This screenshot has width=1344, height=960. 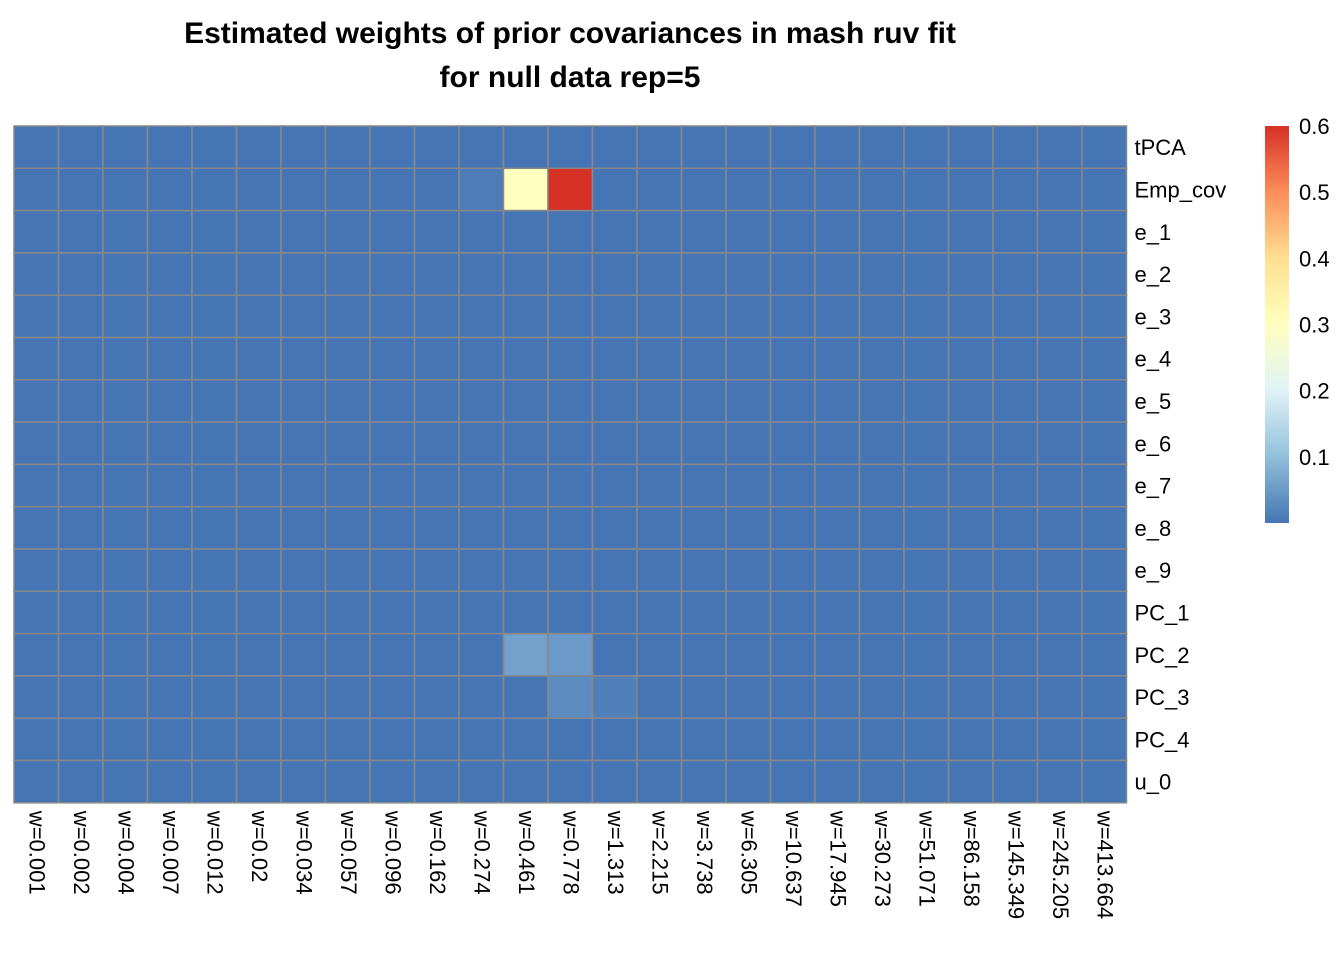 I want to click on column-label: w=413.664, so click(x=1104, y=864).